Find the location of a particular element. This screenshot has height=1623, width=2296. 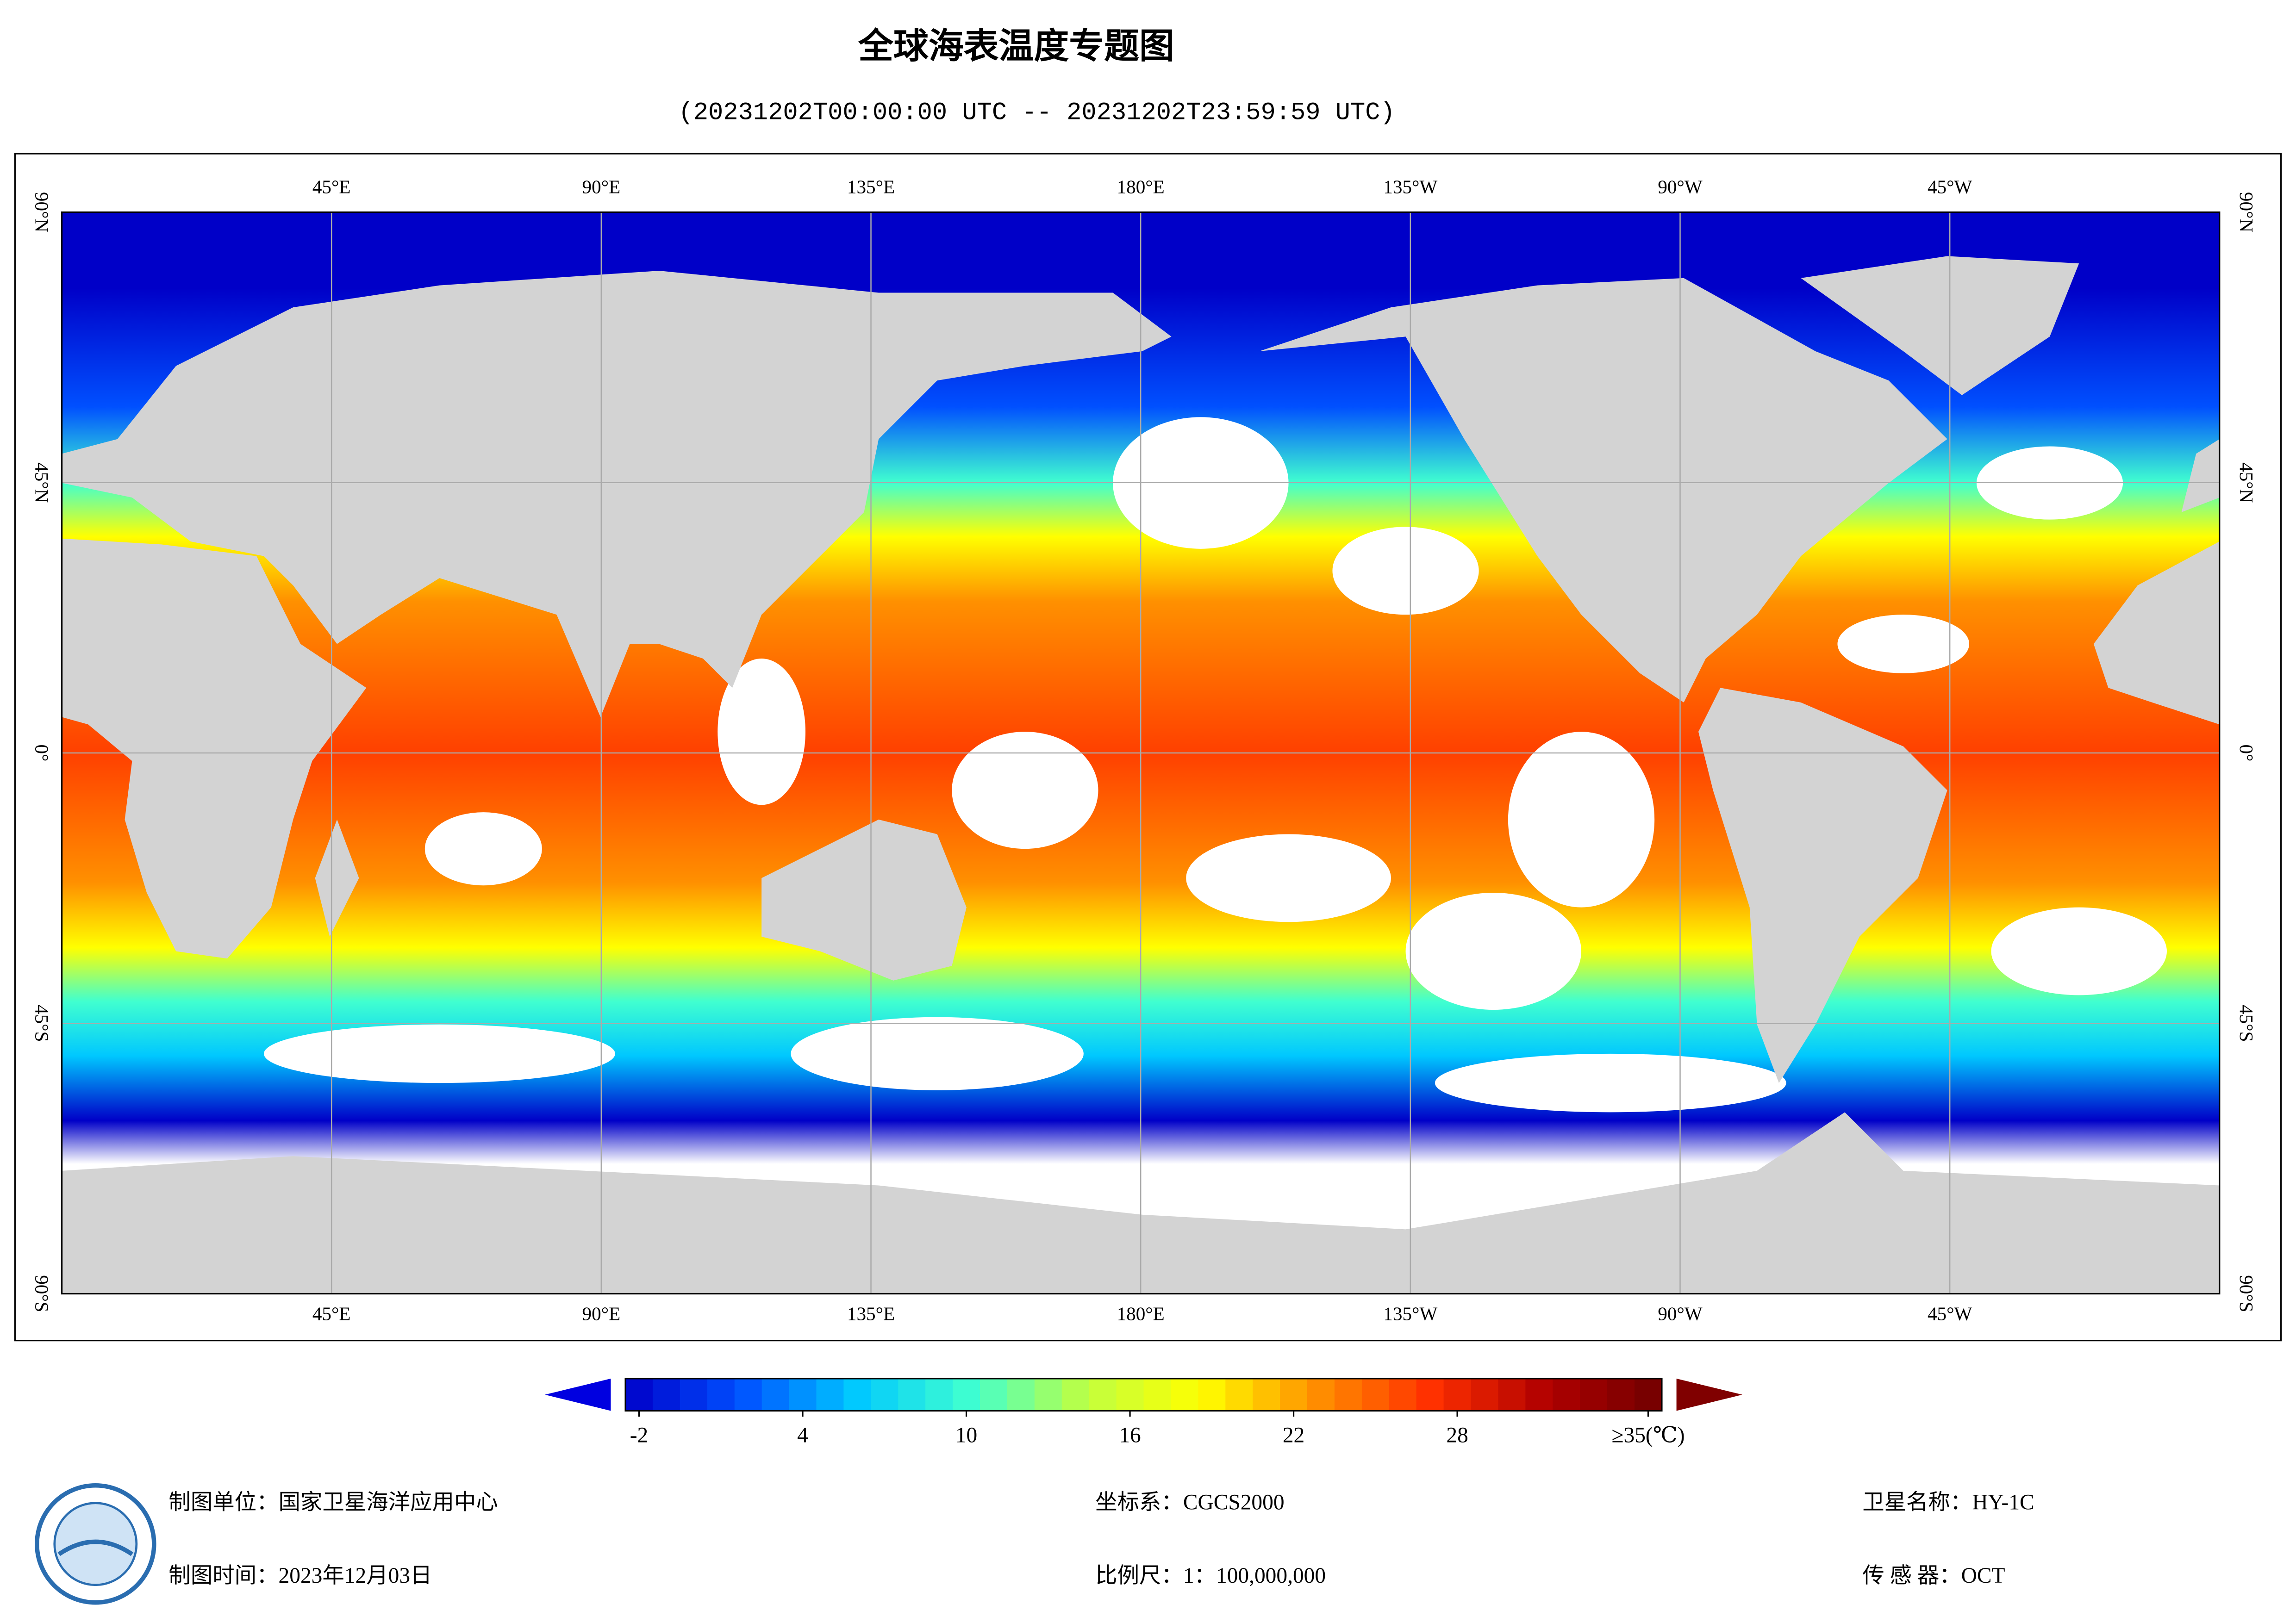

footer-date: 制图时间：2023年12月03日 is located at coordinates (300, 1576).